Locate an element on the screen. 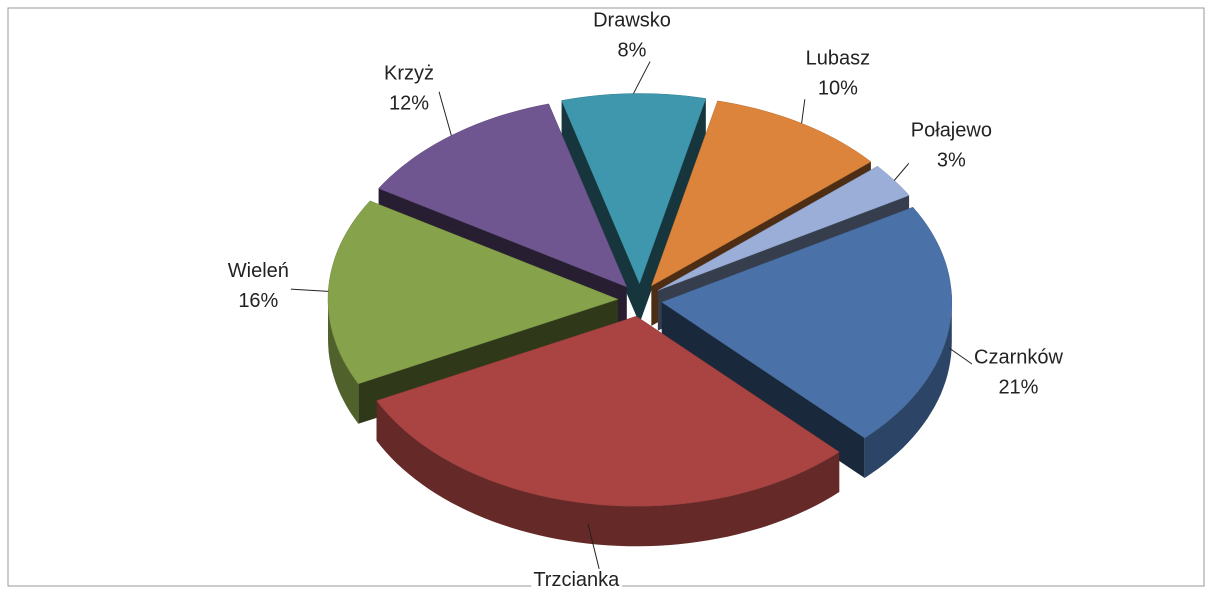 The height and width of the screenshot is (592, 1212). category-label: Połajewo is located at coordinates (951, 131).